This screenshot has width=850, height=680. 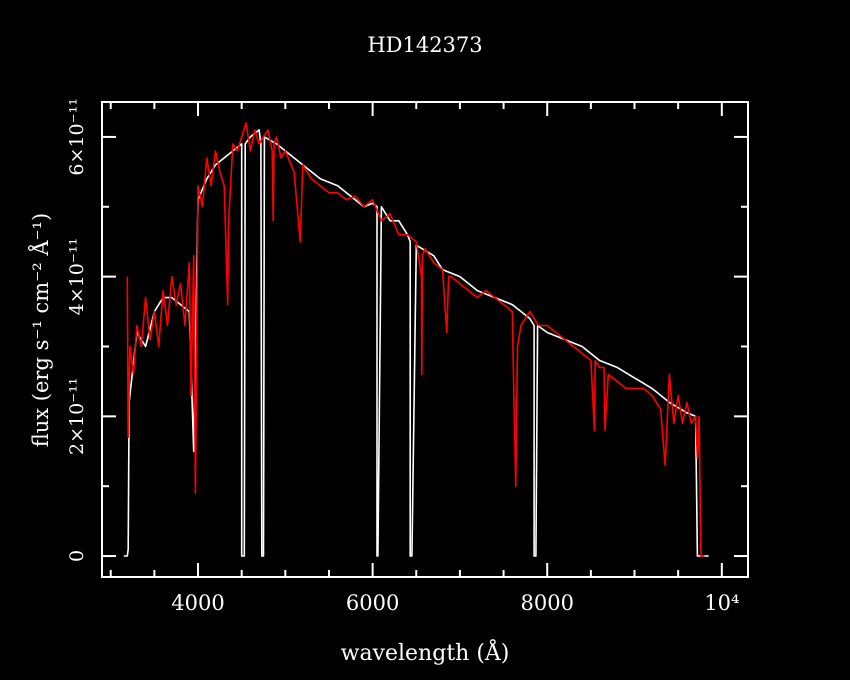 What do you see at coordinates (77, 136) in the screenshot?
I see `y-tick-label: 6×10⁻¹¹` at bounding box center [77, 136].